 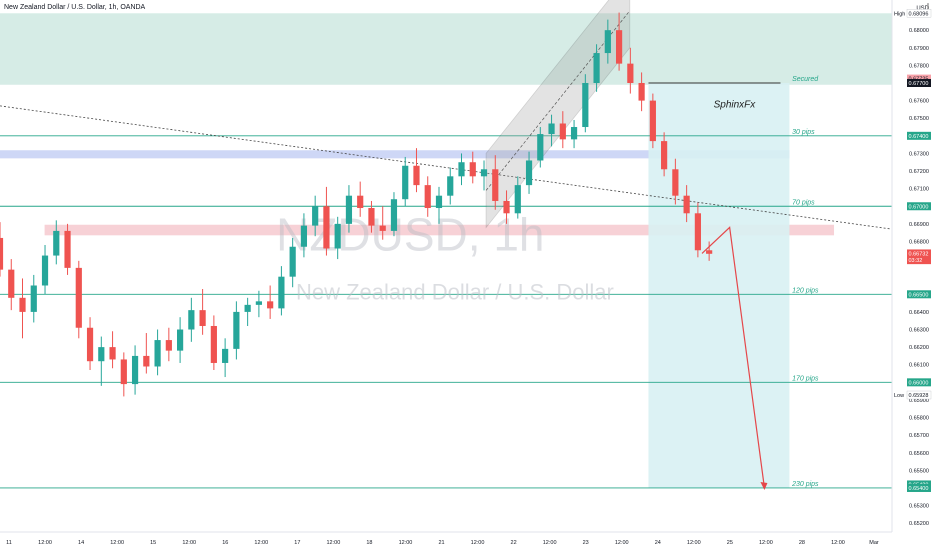 I want to click on y-tick-21: 0.65300, so click(x=919, y=507).